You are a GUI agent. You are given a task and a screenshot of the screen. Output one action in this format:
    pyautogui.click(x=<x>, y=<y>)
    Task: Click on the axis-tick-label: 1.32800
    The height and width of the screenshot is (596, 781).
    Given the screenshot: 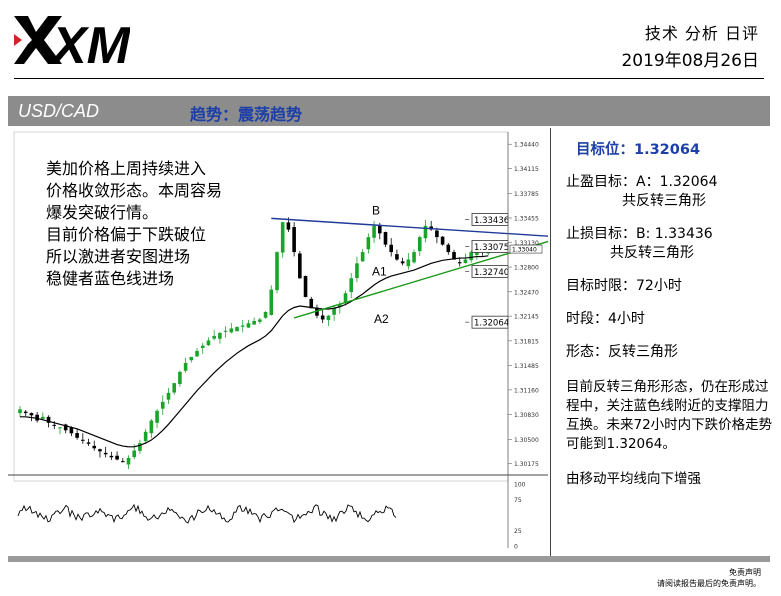 What is the action you would take?
    pyautogui.click(x=526, y=268)
    